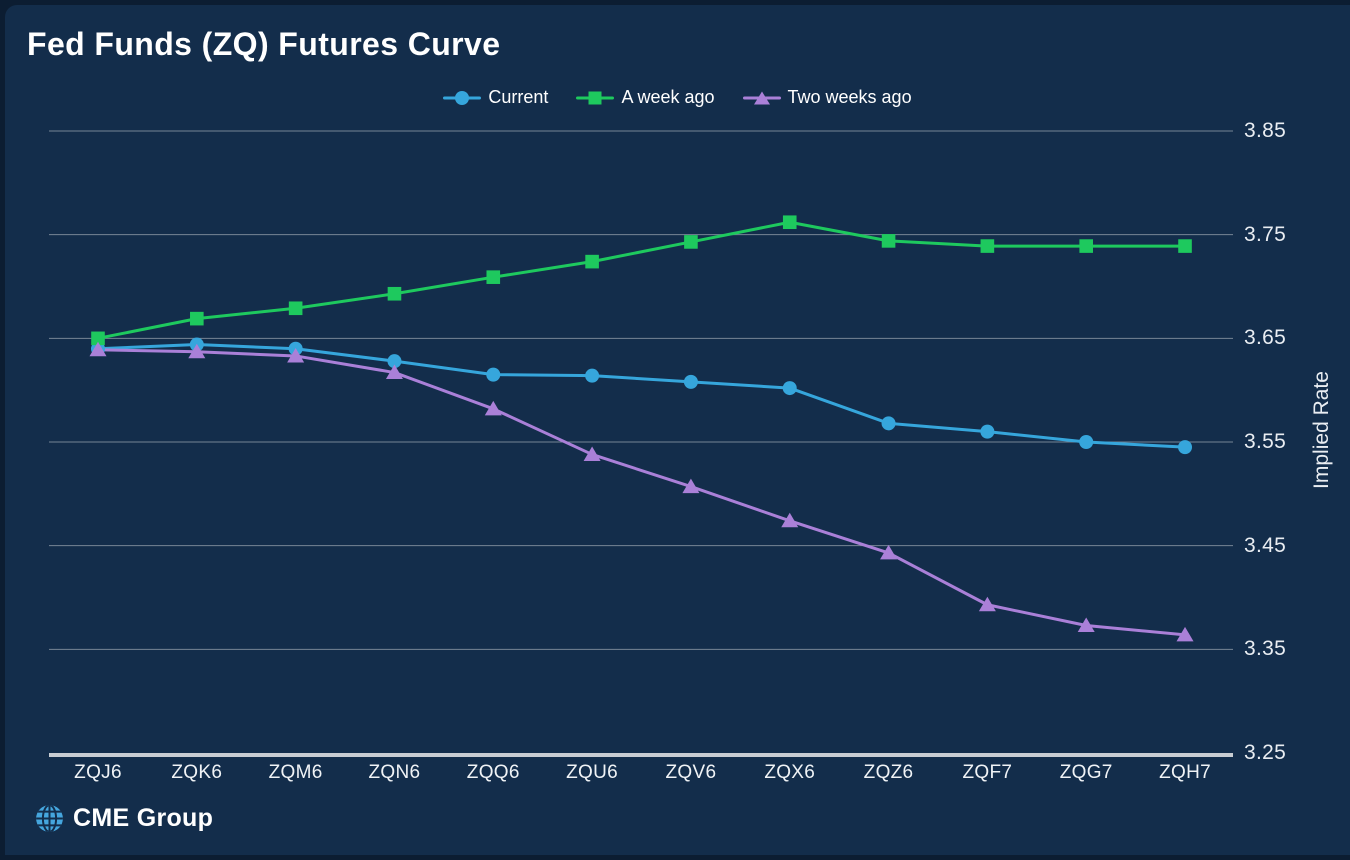  I want to click on cme-group-logo: CME Group, so click(124, 818).